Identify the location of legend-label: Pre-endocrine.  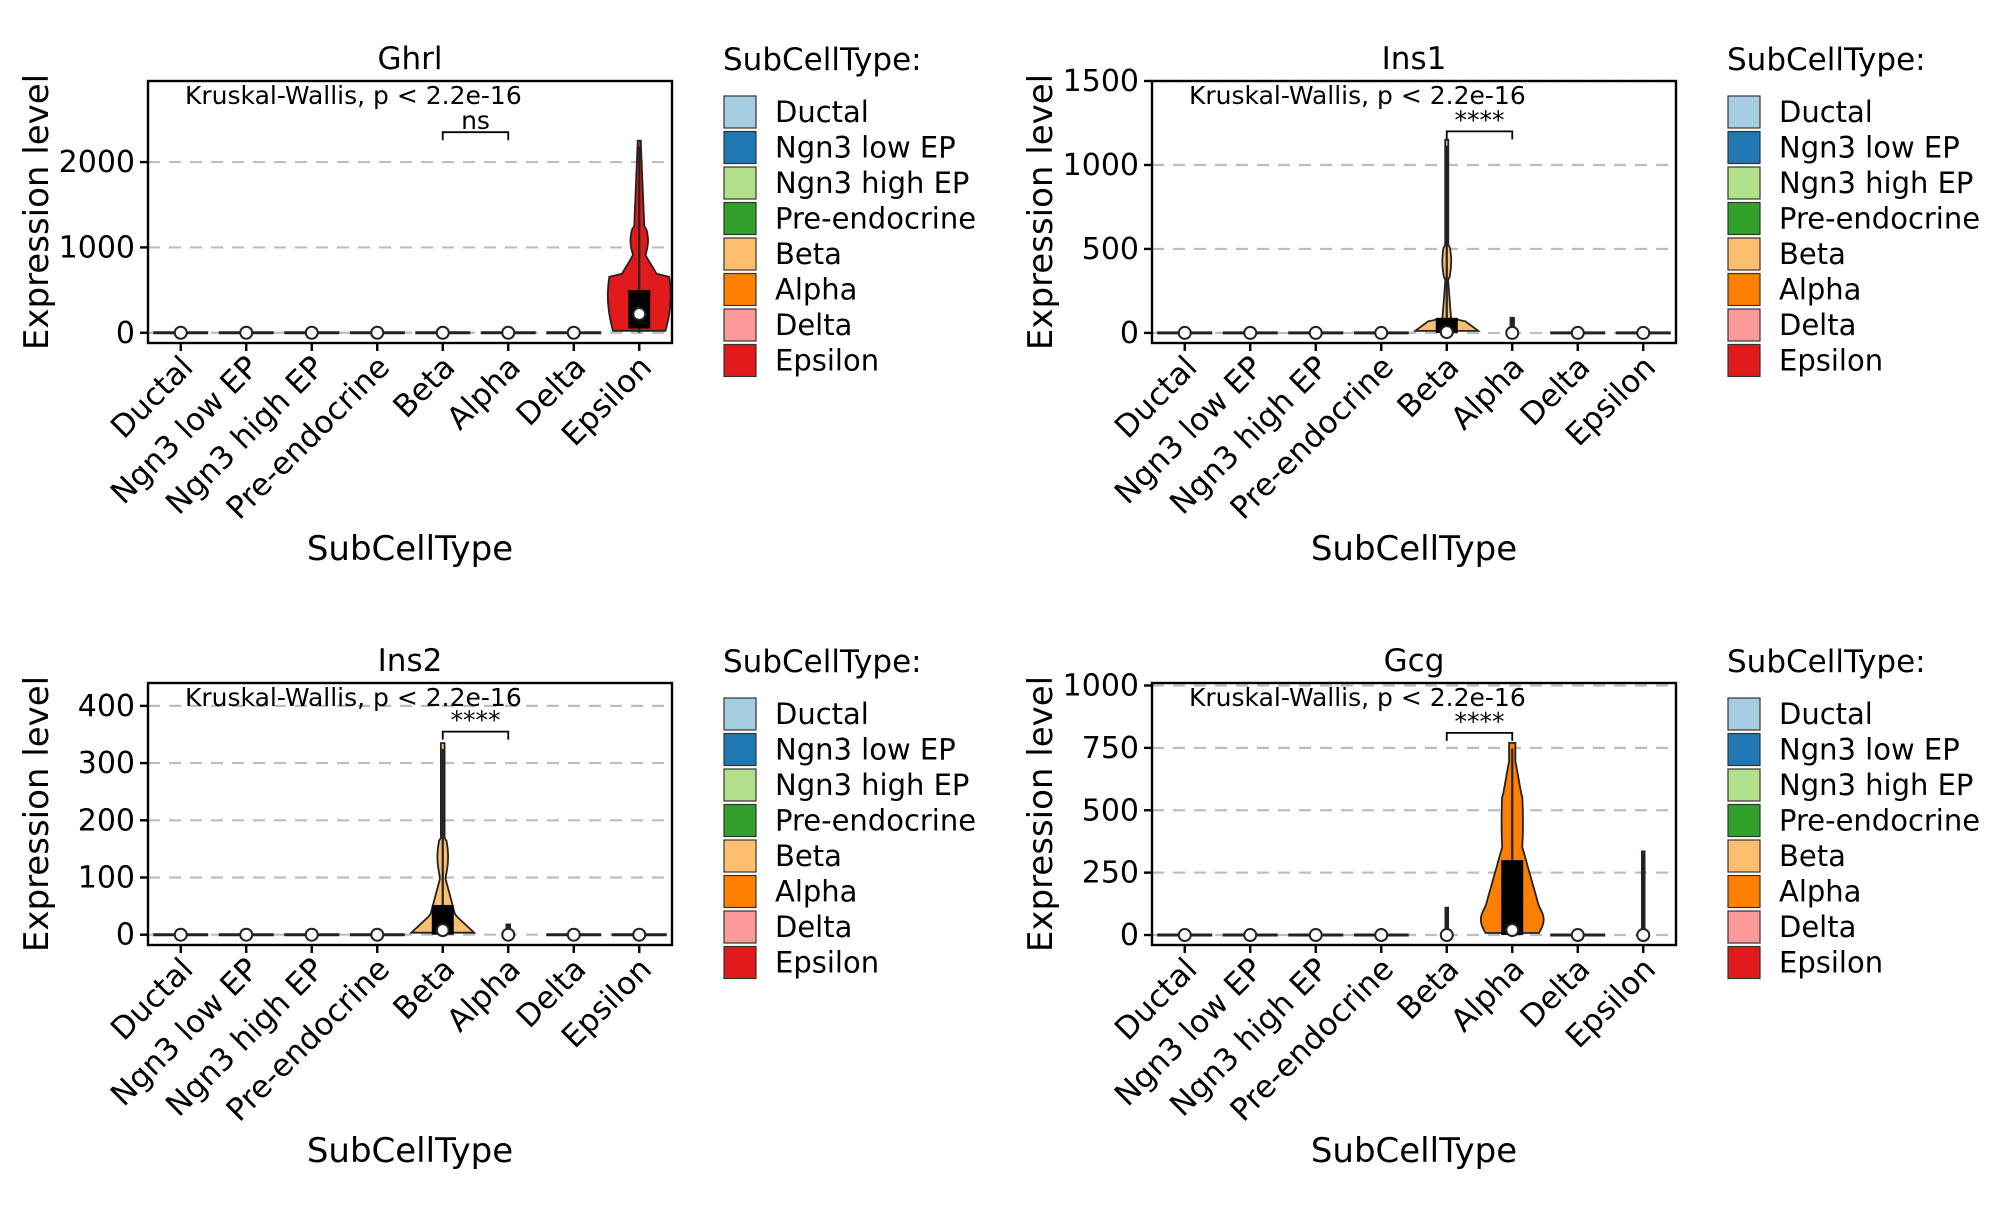
(875, 821).